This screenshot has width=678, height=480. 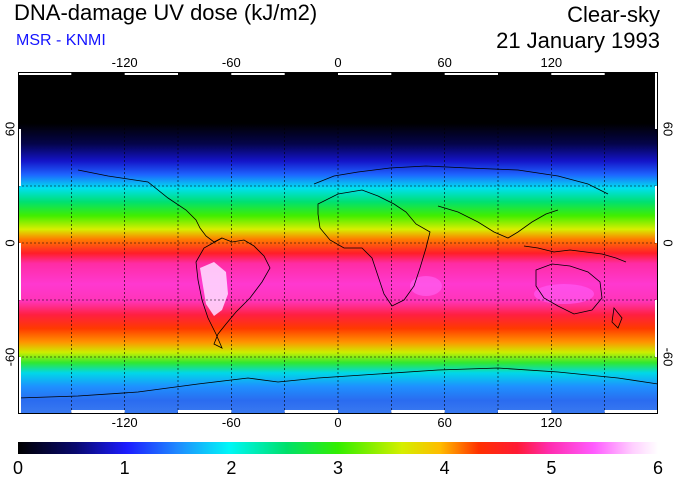 What do you see at coordinates (426, 286) in the screenshot?
I see `south-africa-high-uv` at bounding box center [426, 286].